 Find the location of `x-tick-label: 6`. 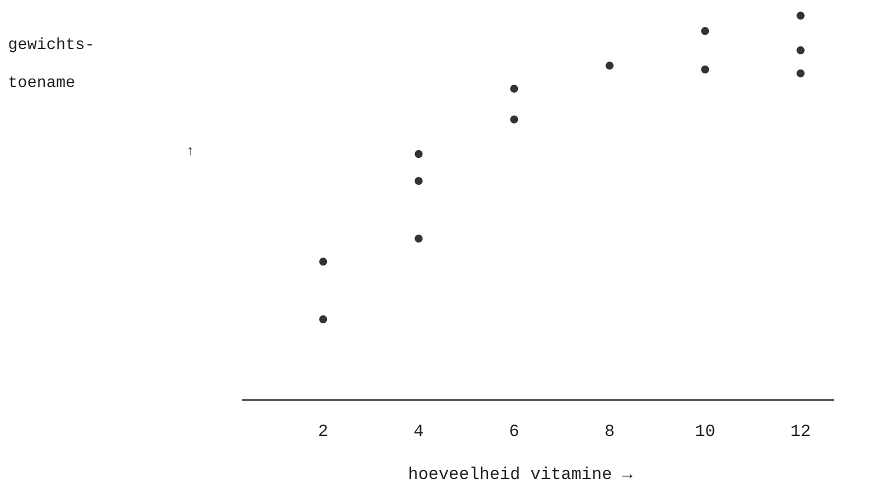

x-tick-label: 6 is located at coordinates (514, 432).